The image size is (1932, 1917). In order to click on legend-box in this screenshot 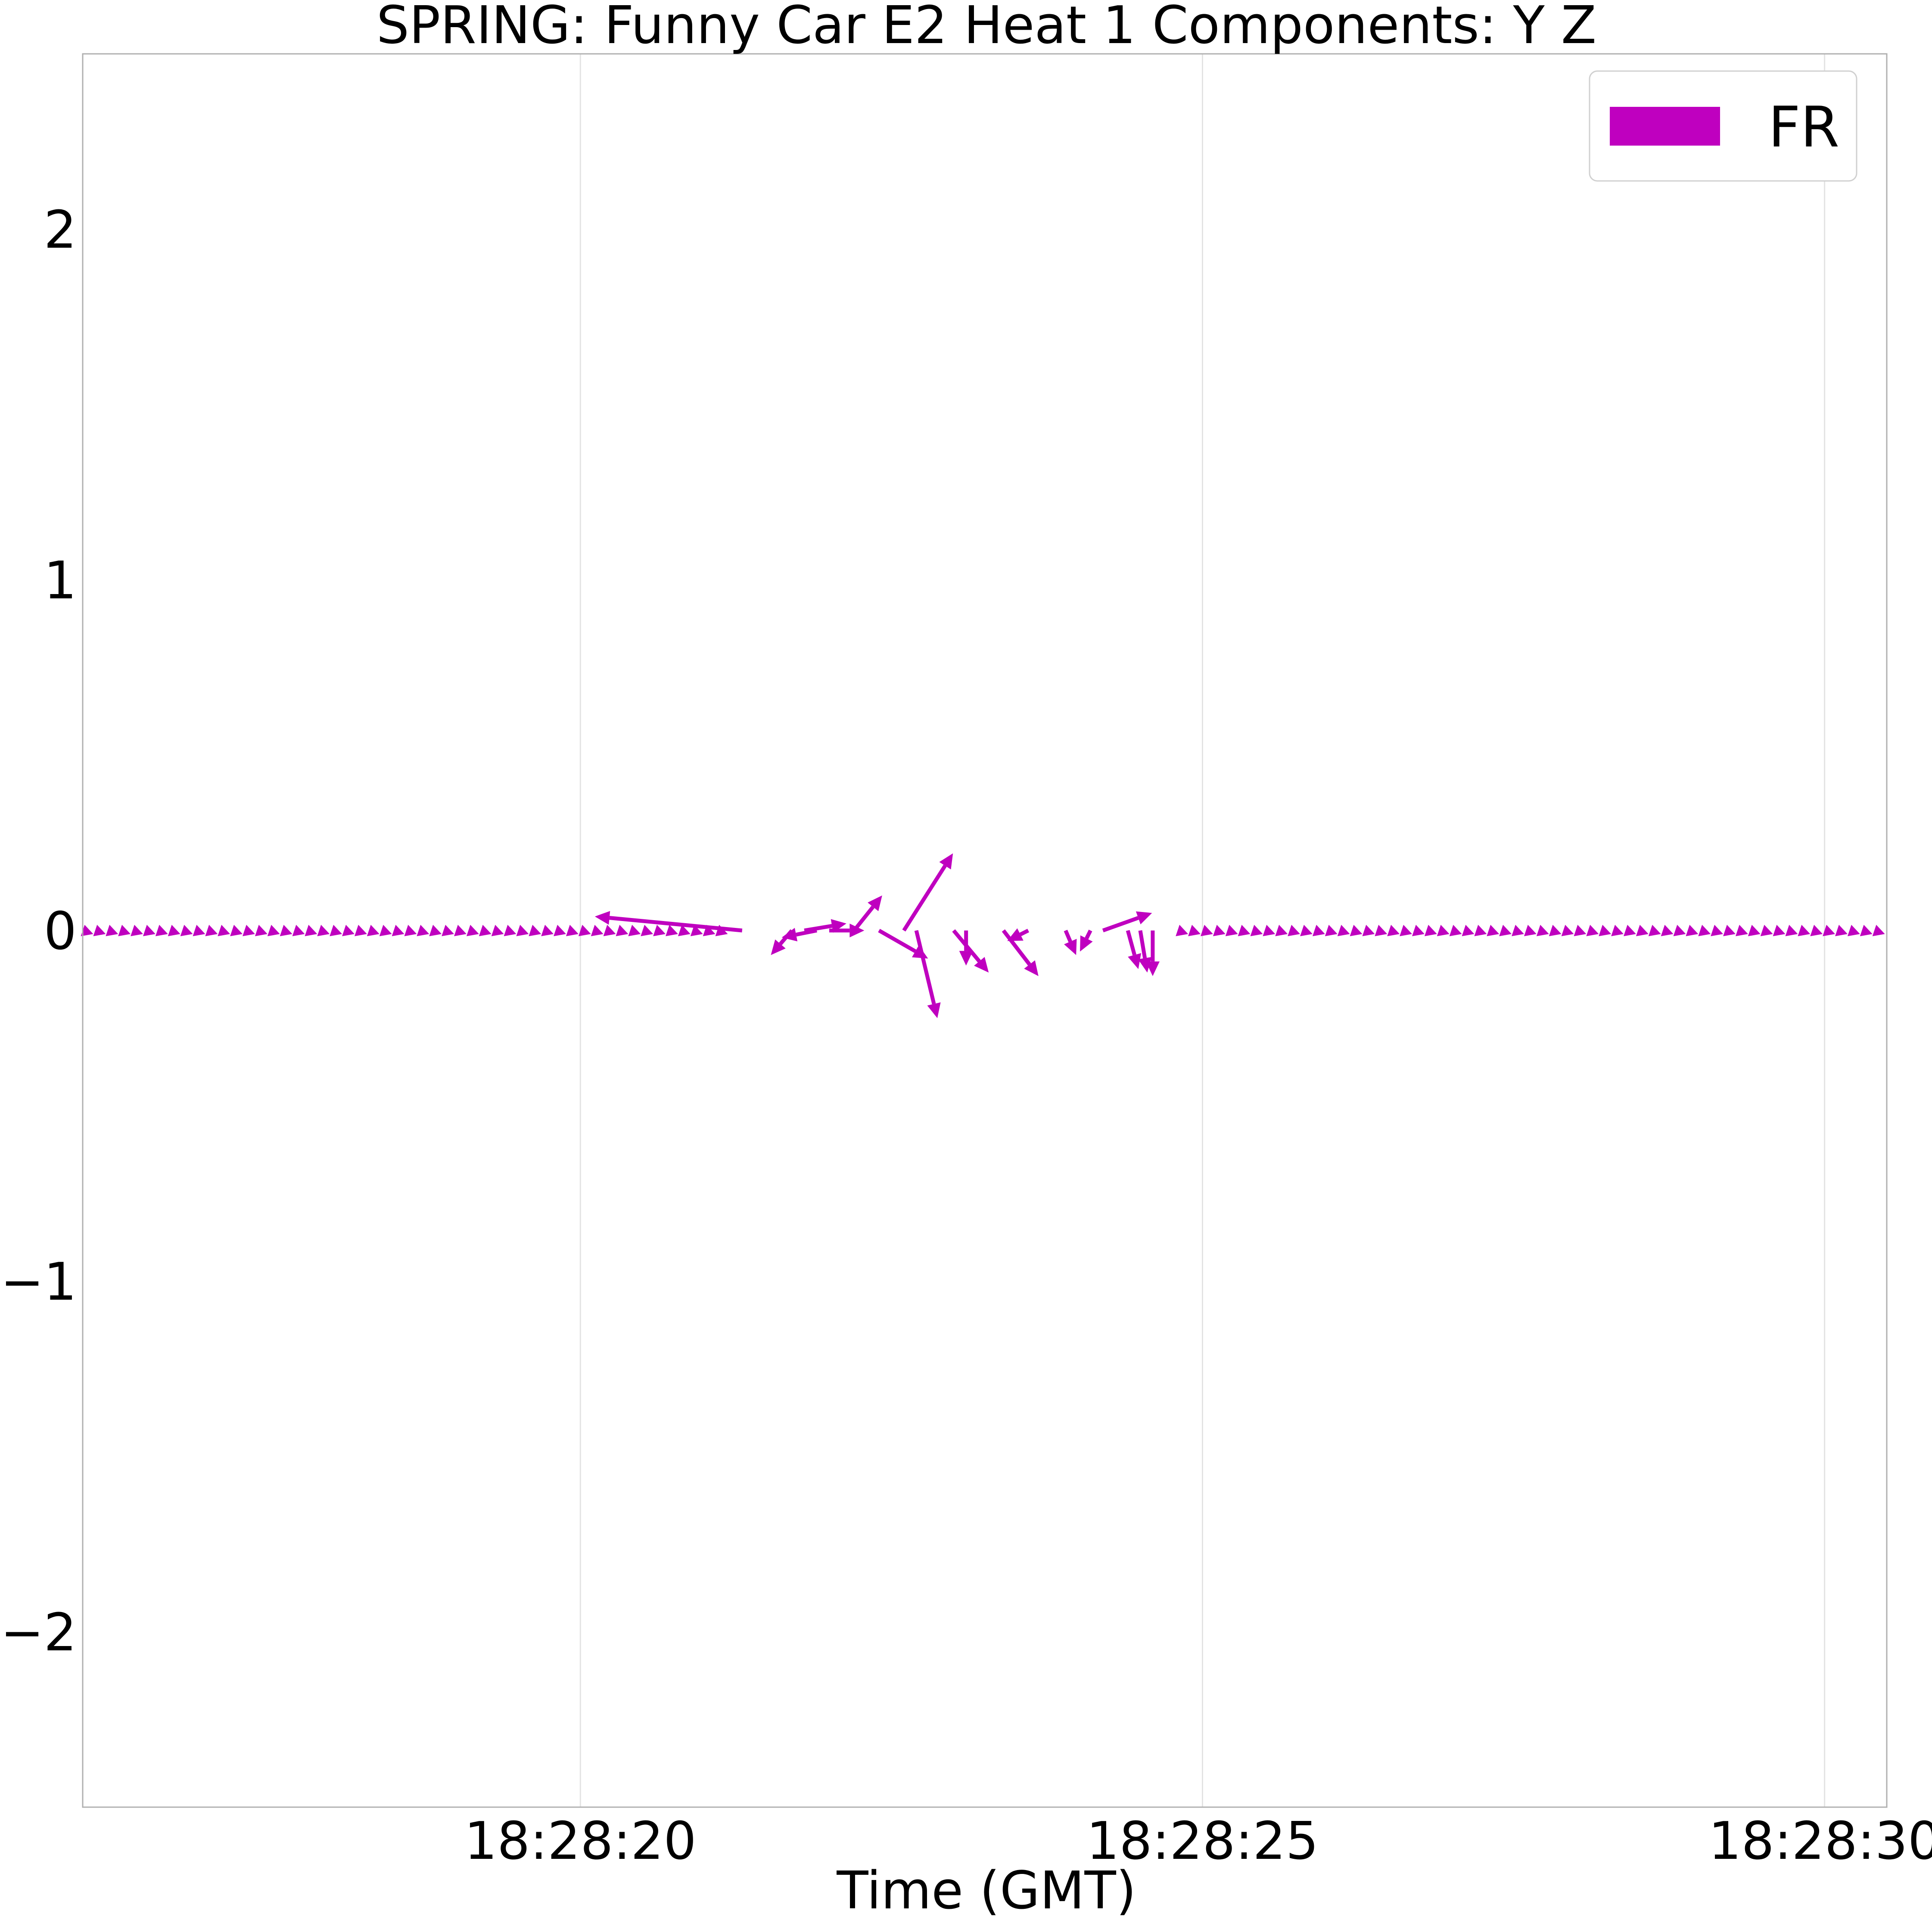, I will do `click(1723, 126)`.